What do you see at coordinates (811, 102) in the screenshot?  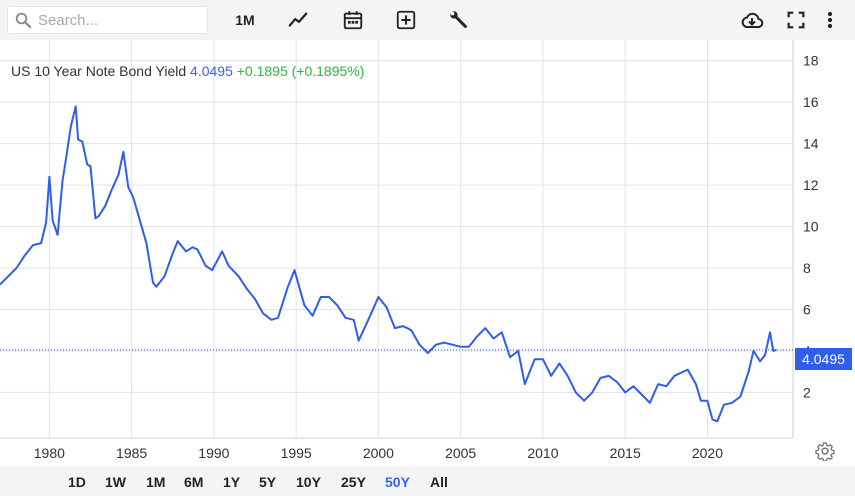 I see `y-tick-label: 16` at bounding box center [811, 102].